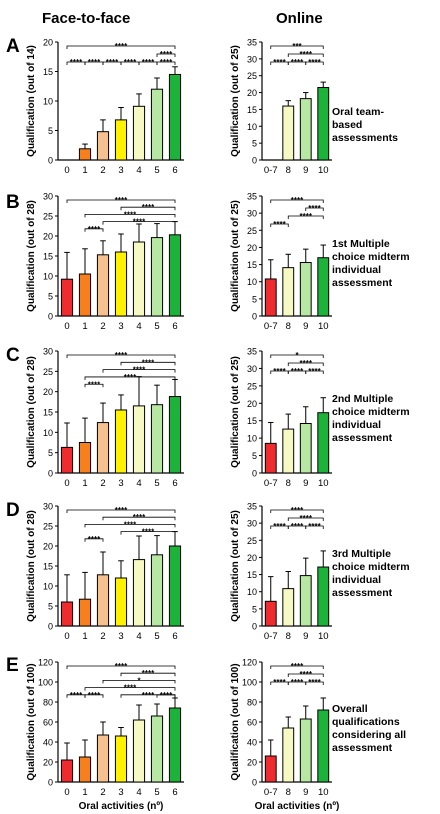  What do you see at coordinates (120, 170) in the screenshot?
I see `x-tick-label: 3` at bounding box center [120, 170].